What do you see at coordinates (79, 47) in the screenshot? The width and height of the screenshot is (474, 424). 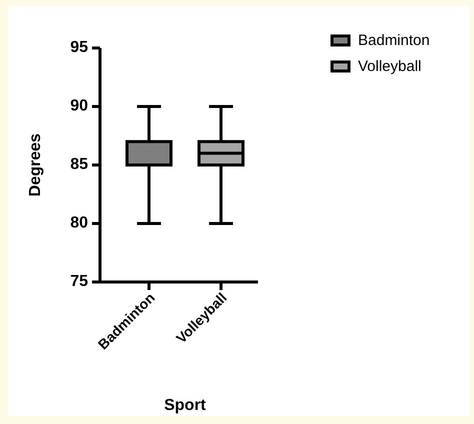 I see `y-tick-label: 95` at bounding box center [79, 47].